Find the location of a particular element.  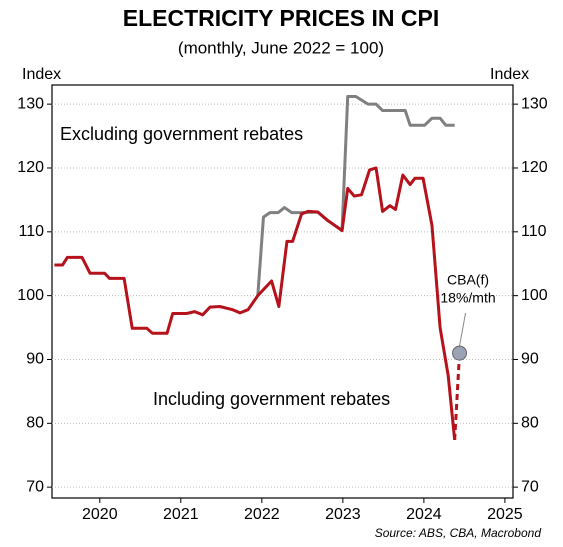

x-tick-label: 2021 is located at coordinates (181, 514).